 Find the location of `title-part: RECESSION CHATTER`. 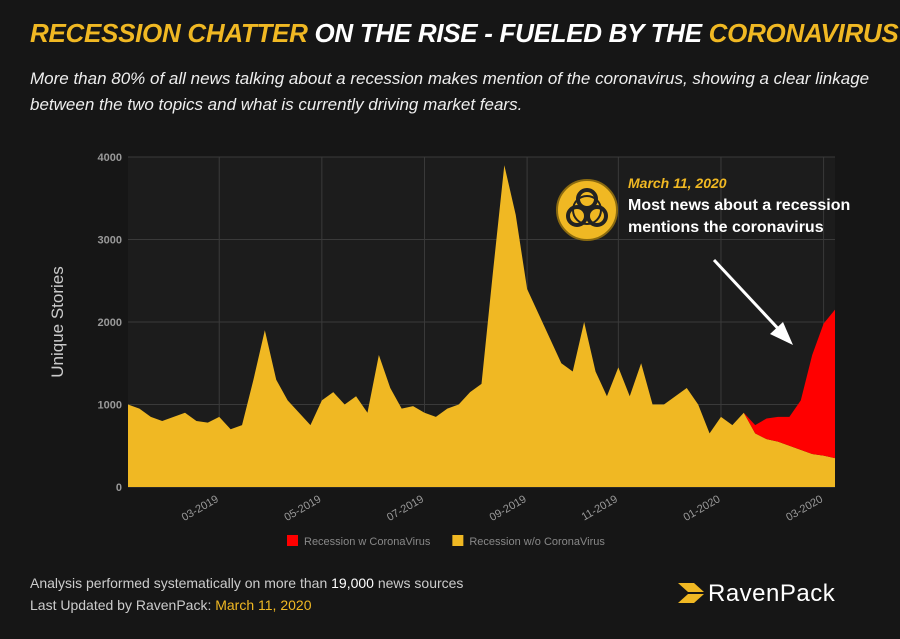

title-part: RECESSION CHATTER is located at coordinates (169, 33).